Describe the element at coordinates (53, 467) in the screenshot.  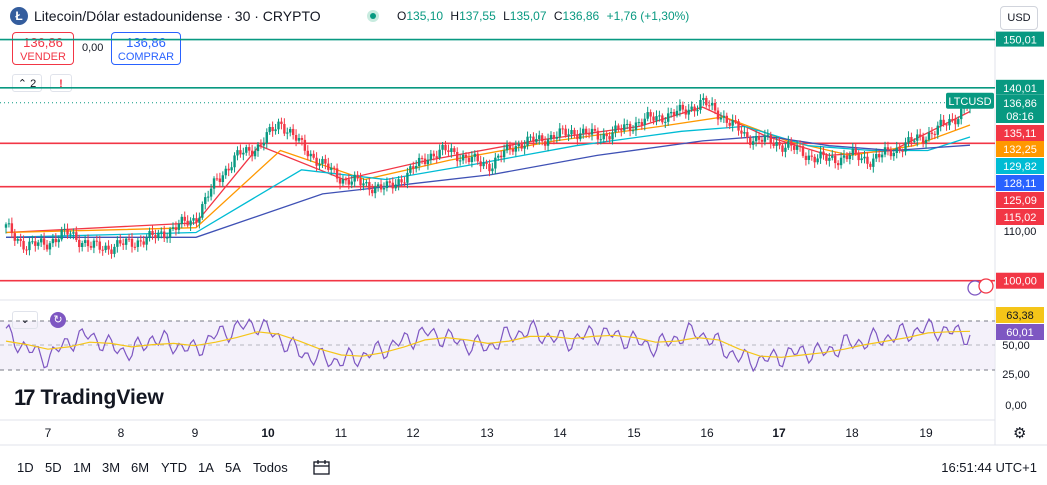
I see `timeframe-5d: 5D` at that location.